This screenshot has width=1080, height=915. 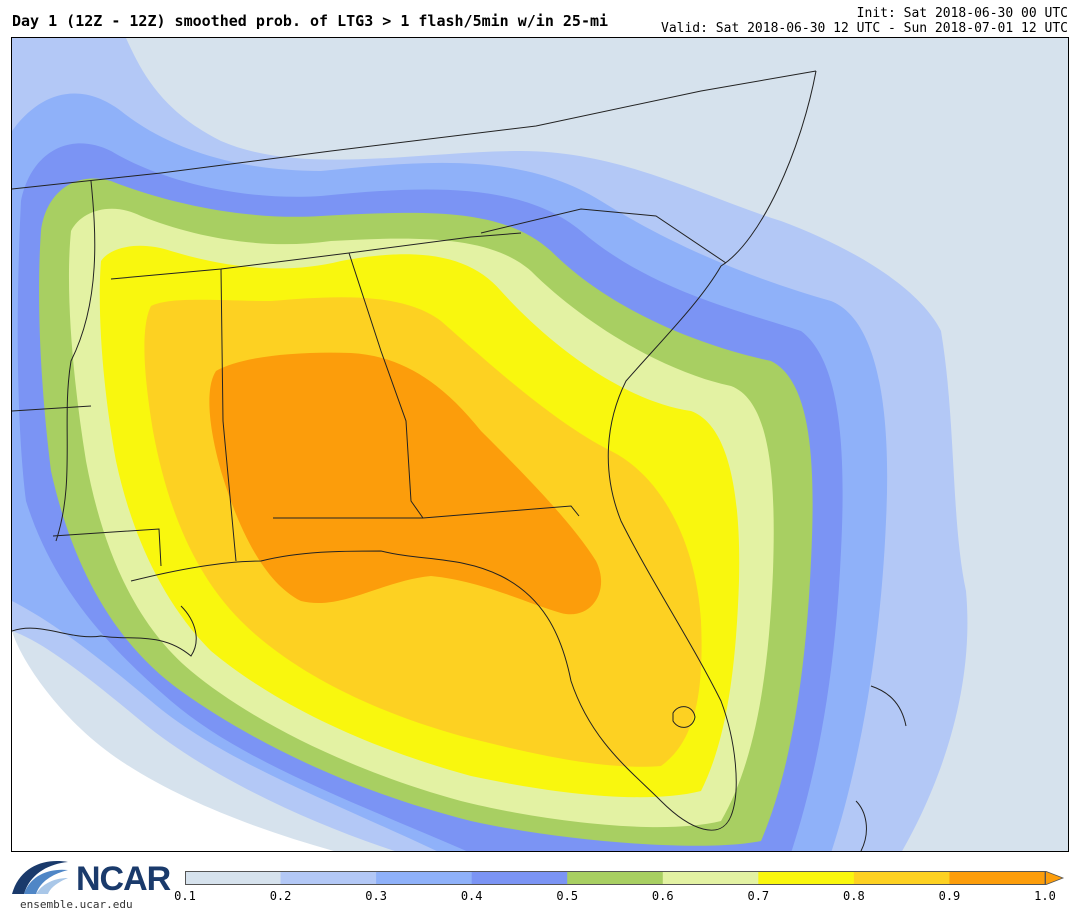 What do you see at coordinates (854, 896) in the screenshot?
I see `colorbar-tick-label: 0.8` at bounding box center [854, 896].